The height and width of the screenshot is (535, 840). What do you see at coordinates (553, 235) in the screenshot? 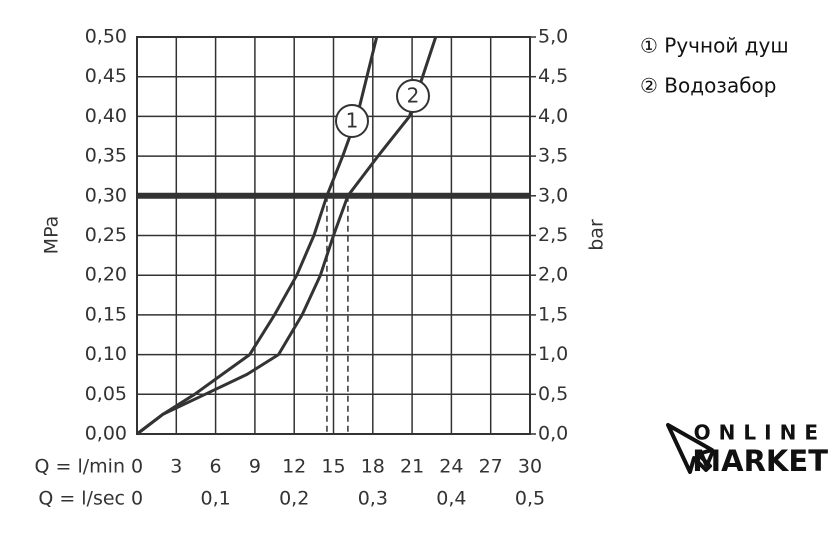
I see `y2-tick-label: 2,5` at bounding box center [553, 235].